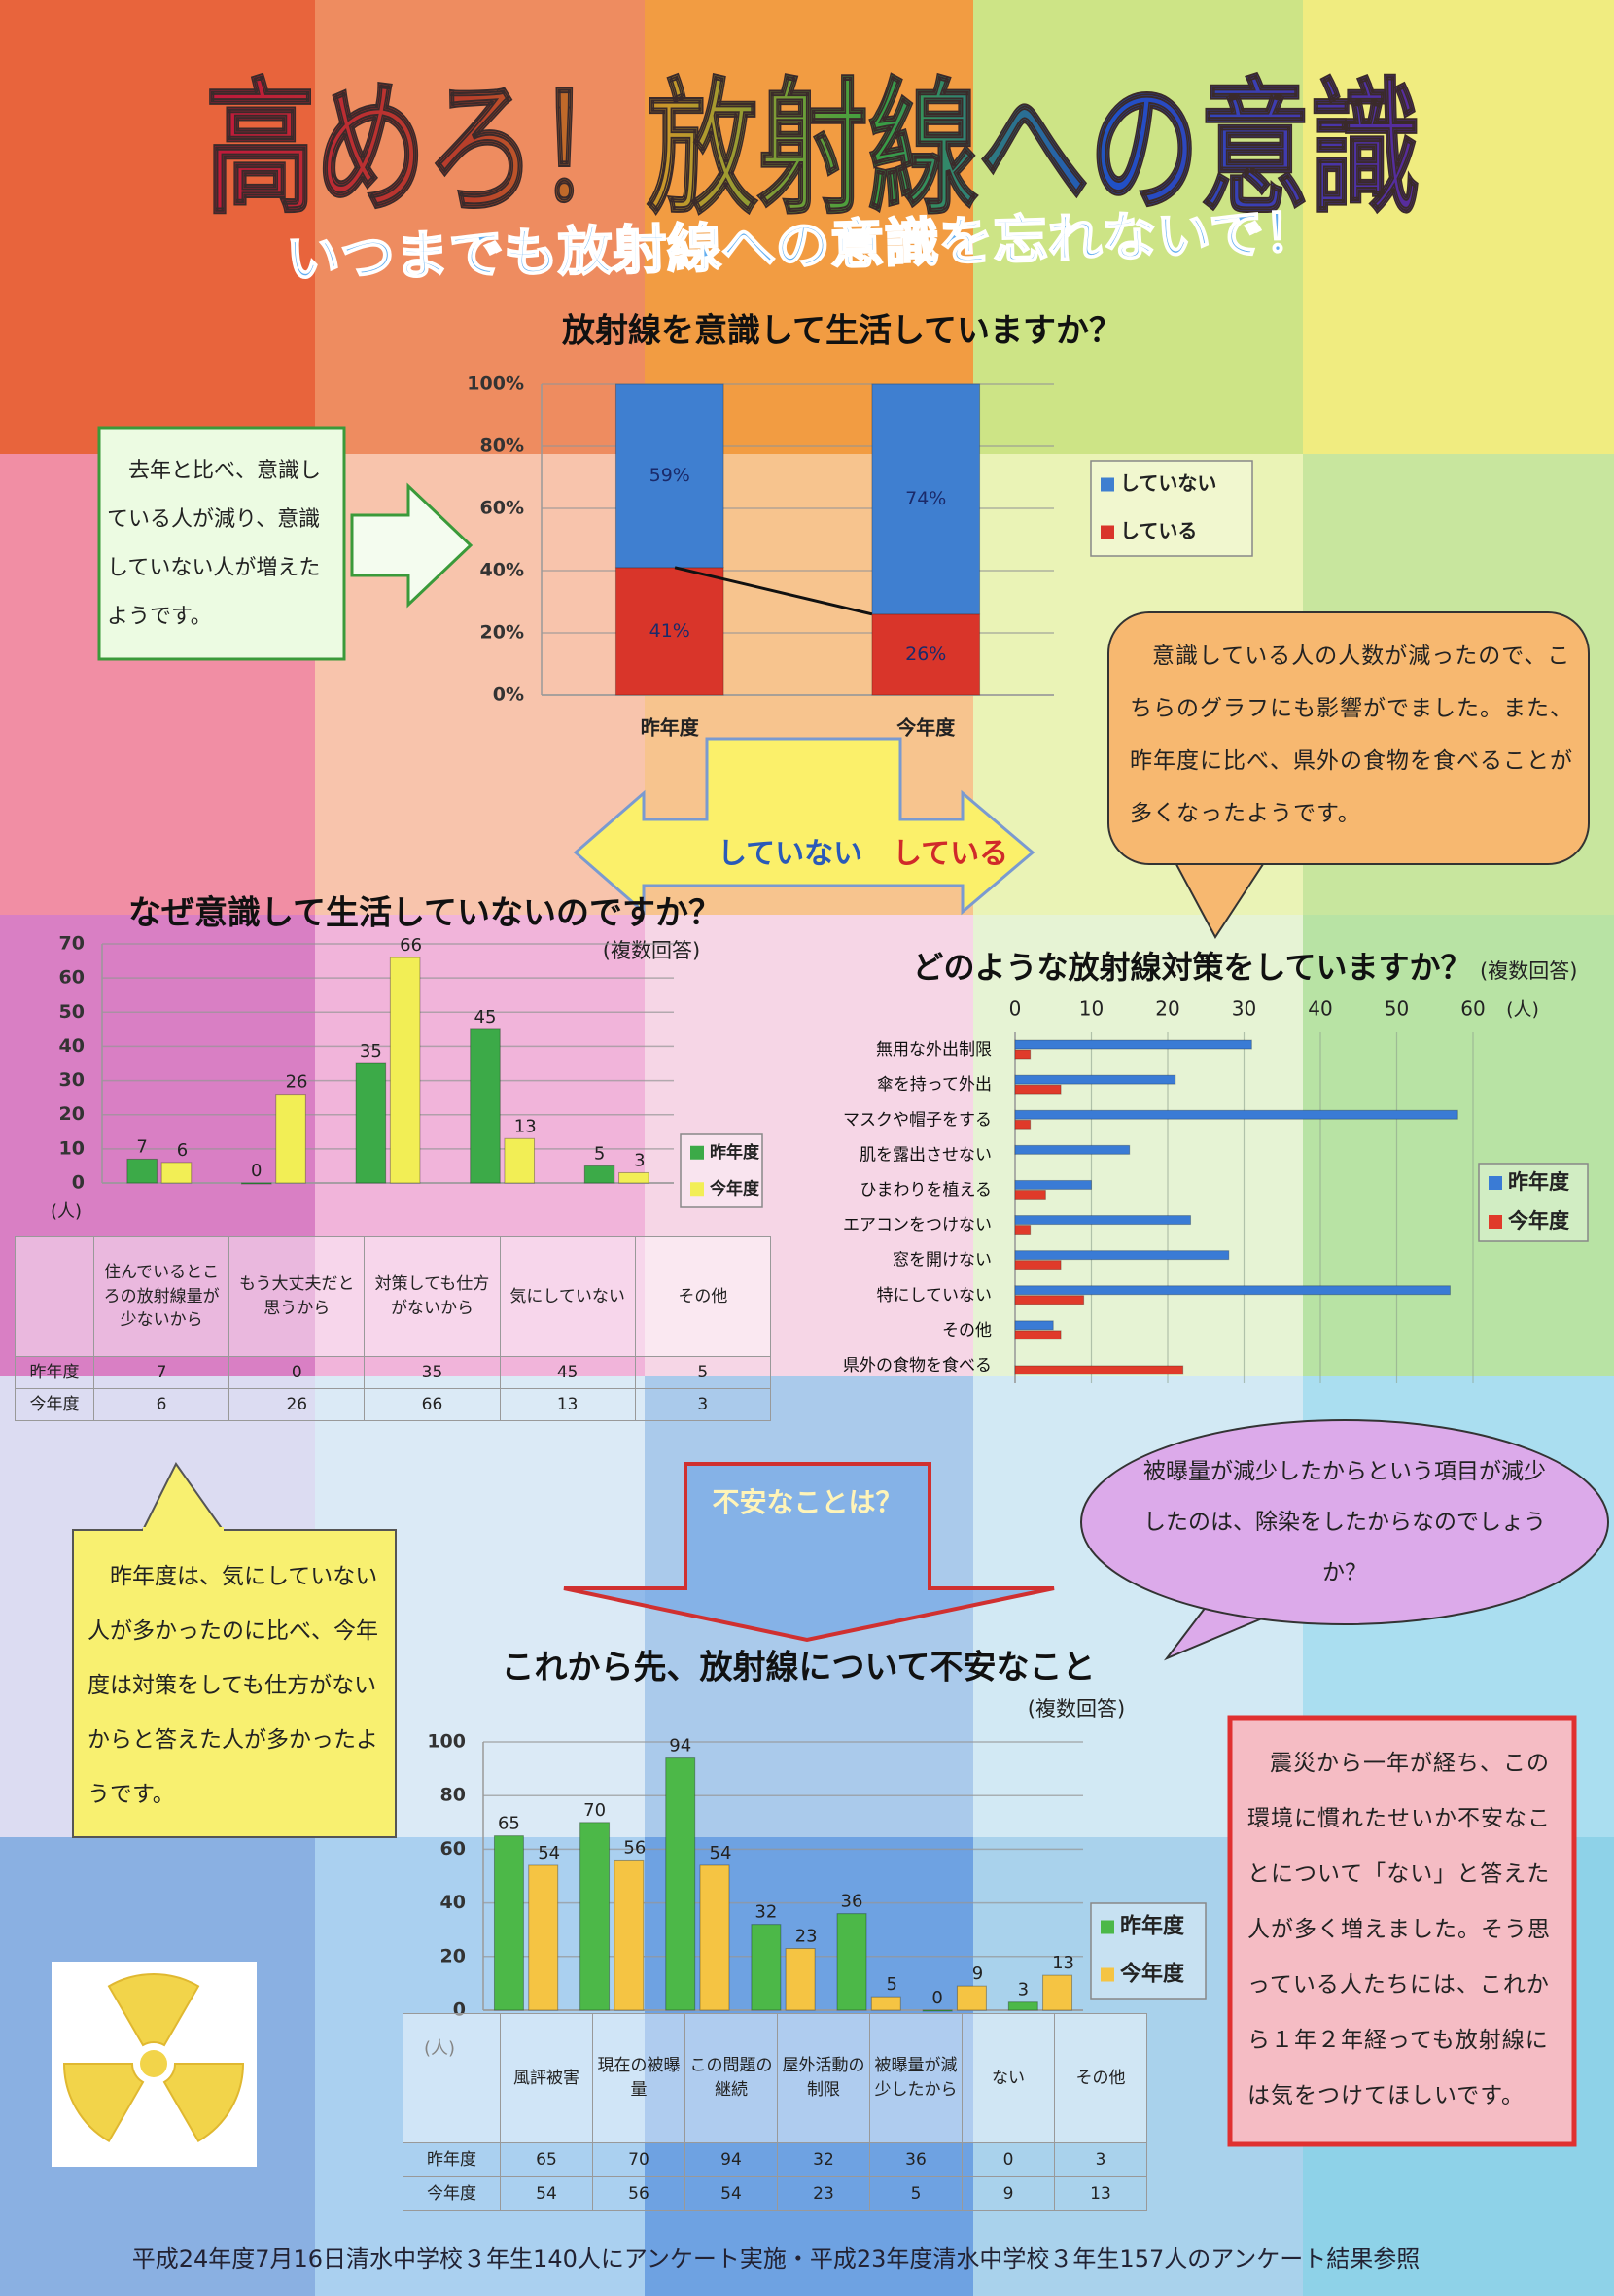 This screenshot has height=2296, width=1614. Describe the element at coordinates (1320, 1009) in the screenshot. I see `x-tick-label: 40` at that location.